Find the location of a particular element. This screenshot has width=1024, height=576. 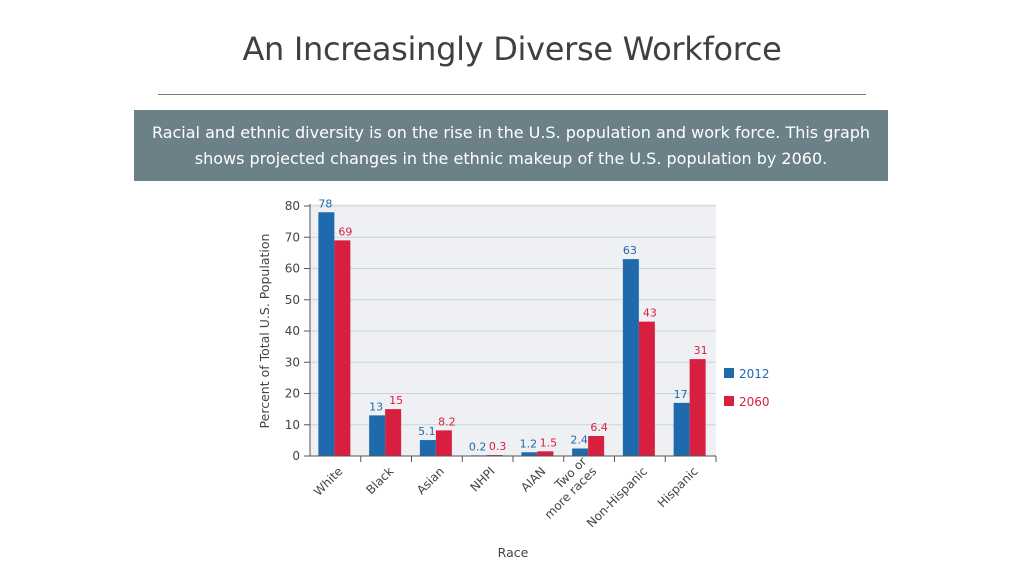

x-category-label-line: NHPI is located at coordinates (482, 479).